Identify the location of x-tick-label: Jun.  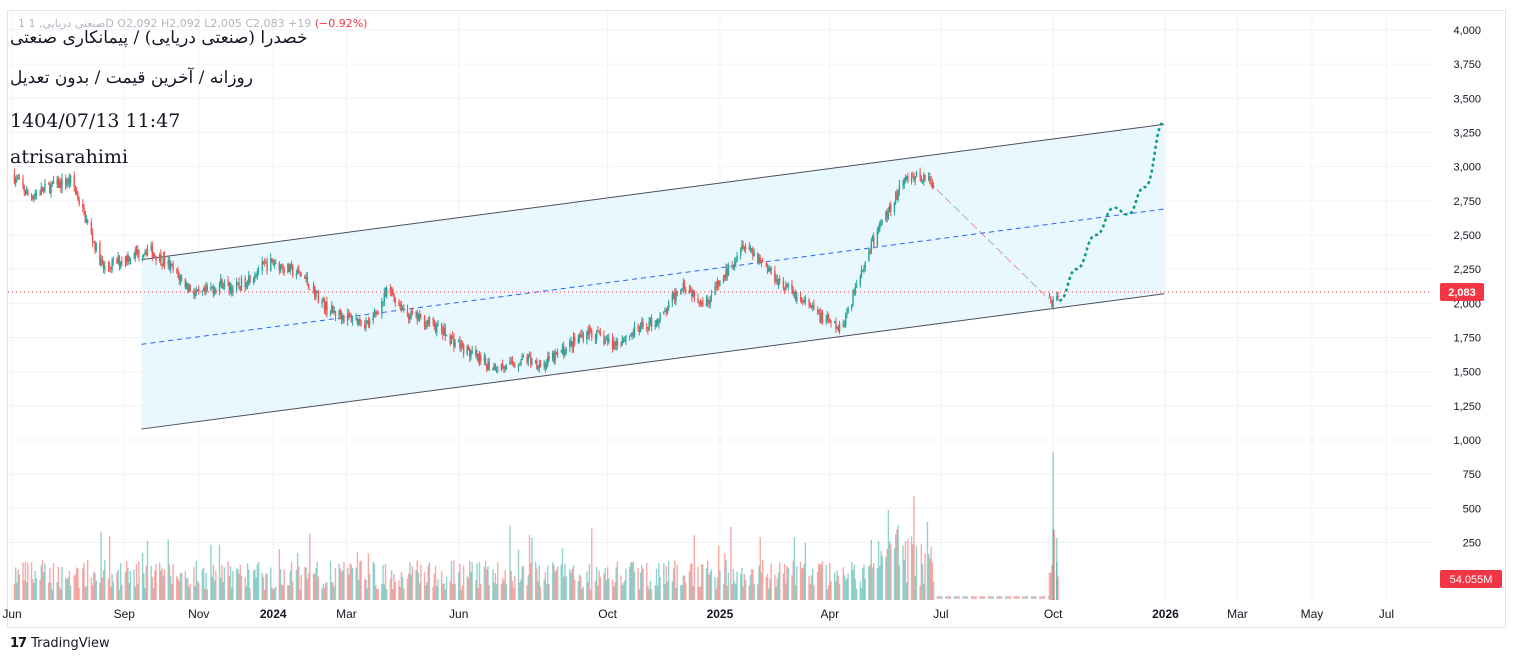
(11, 614).